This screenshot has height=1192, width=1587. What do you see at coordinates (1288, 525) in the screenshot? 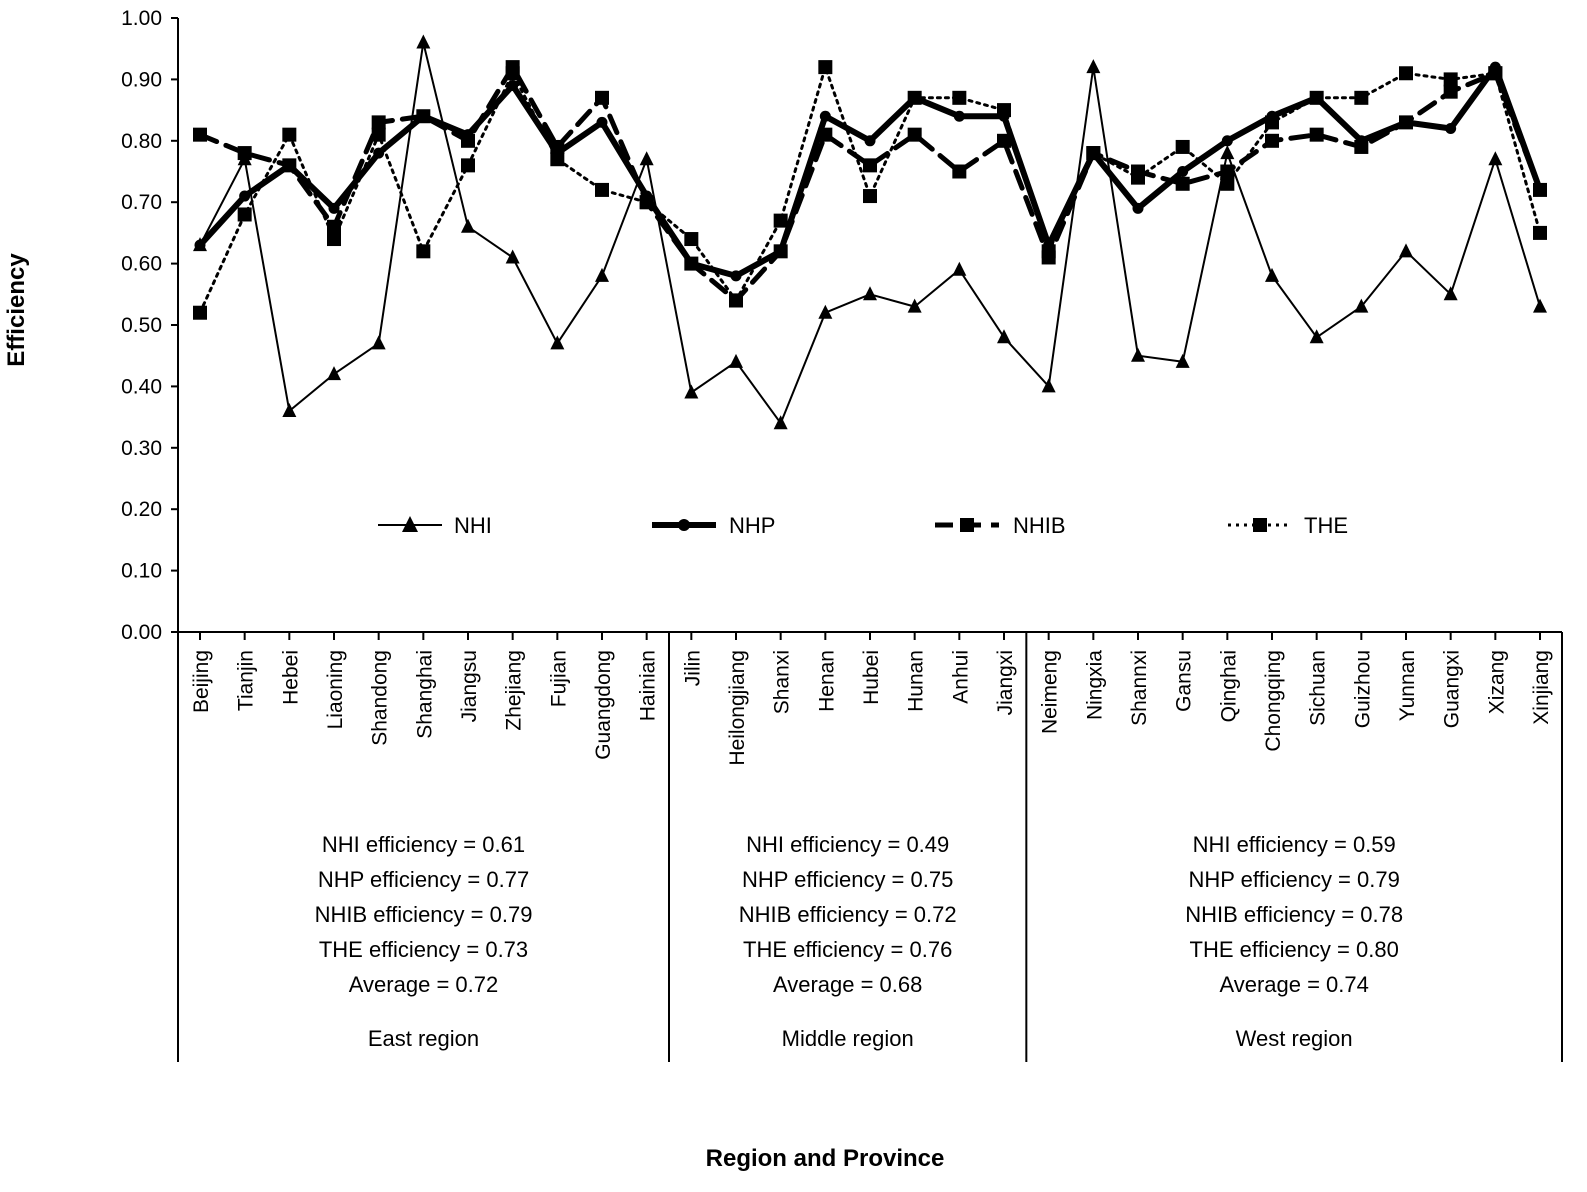
I see `legend-item-the: THE` at bounding box center [1288, 525].